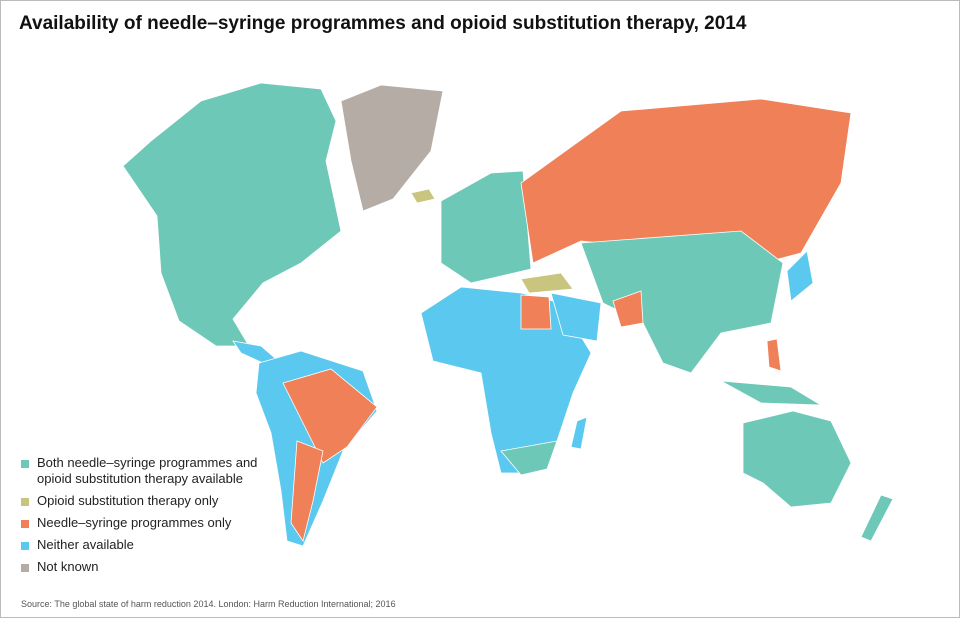 The width and height of the screenshot is (960, 618). I want to click on legend-item: Opioid substitution therapy only, so click(151, 501).